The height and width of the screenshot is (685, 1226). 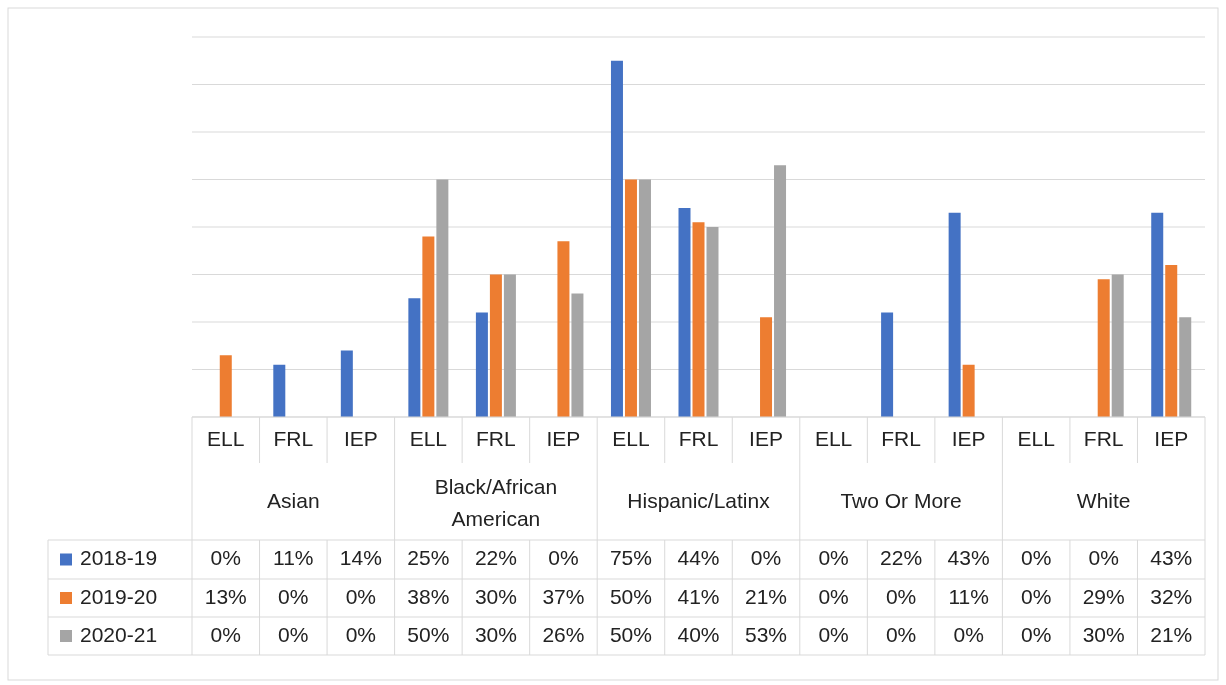 I want to click on data-label: 53%, so click(x=766, y=634).